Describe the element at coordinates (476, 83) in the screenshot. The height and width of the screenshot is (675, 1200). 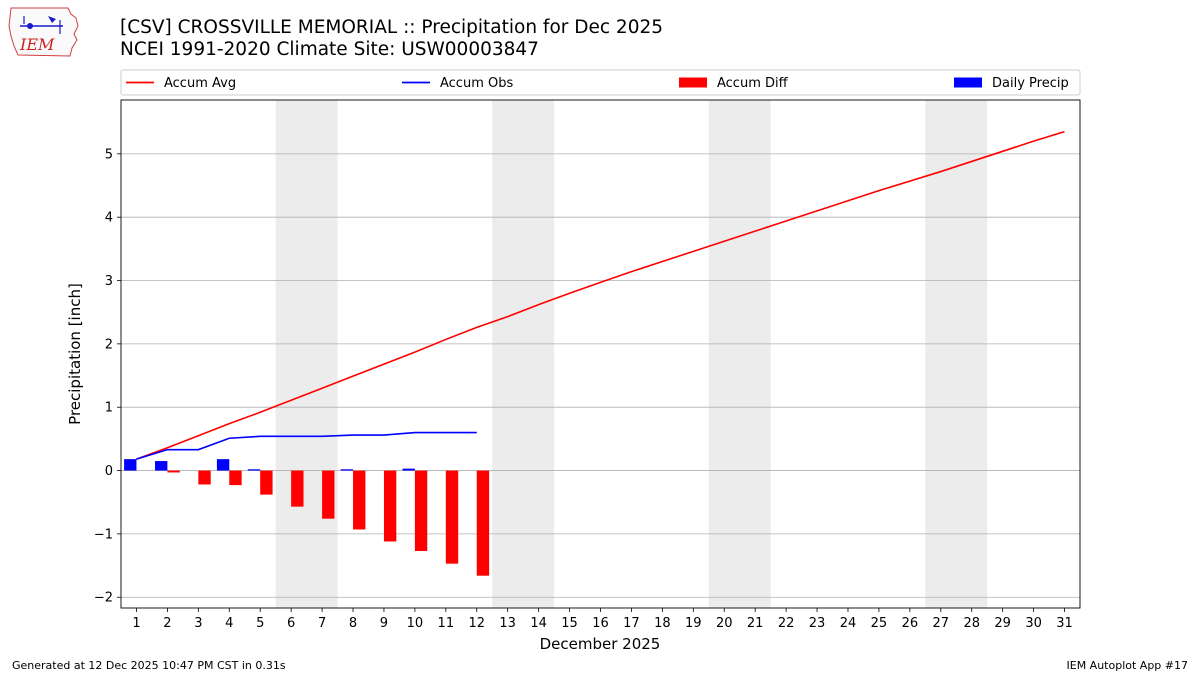
I see `legend-label-accum-obs: Accum Obs` at that location.